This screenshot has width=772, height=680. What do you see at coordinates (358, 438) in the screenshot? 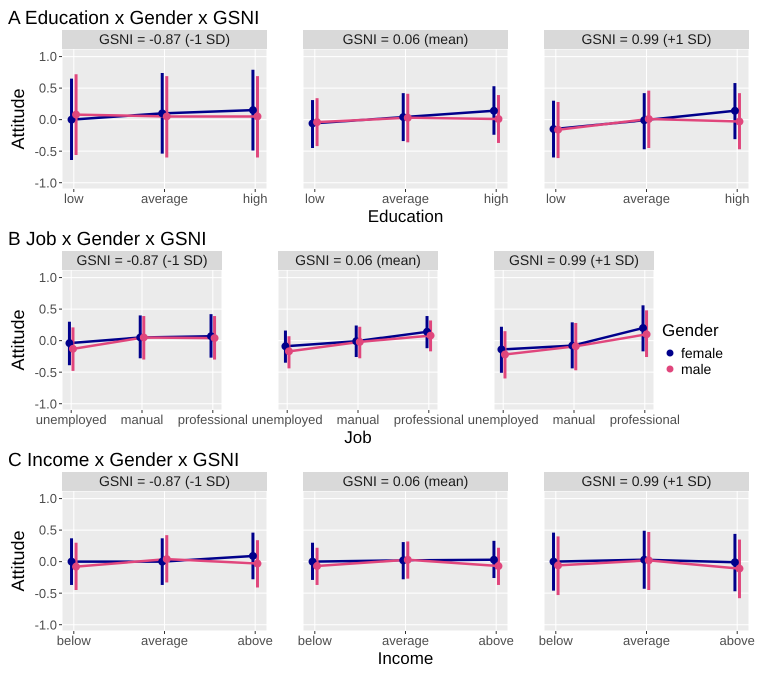
I see `x-axis-title: Job` at bounding box center [358, 438].